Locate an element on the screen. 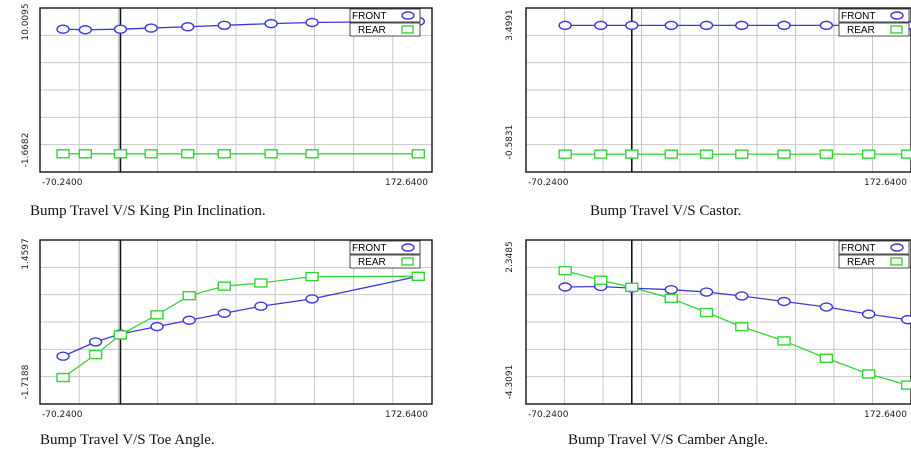  y-tick-label-min: -0.5831 is located at coordinates (510, 142).